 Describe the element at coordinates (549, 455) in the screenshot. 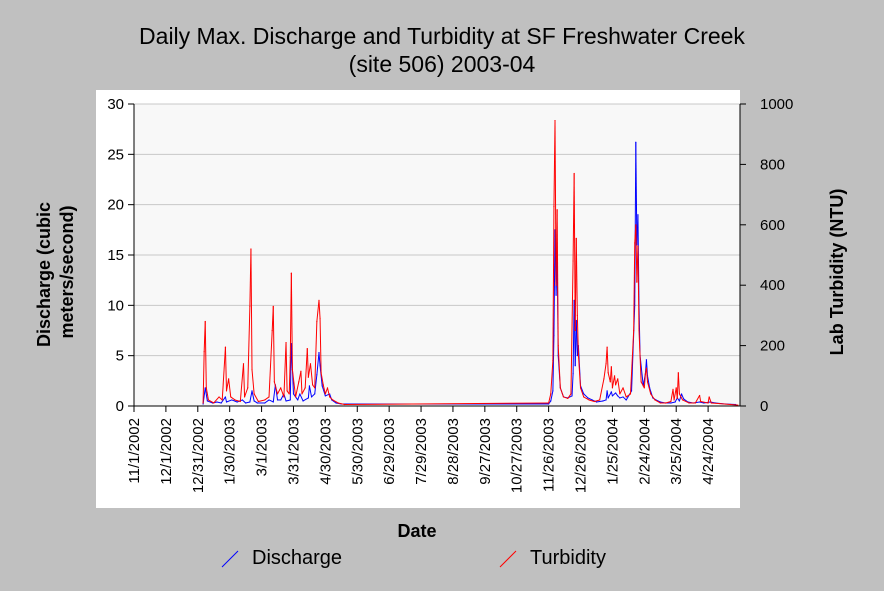

I see `x-tick-label-13: 11/26/2003` at that location.